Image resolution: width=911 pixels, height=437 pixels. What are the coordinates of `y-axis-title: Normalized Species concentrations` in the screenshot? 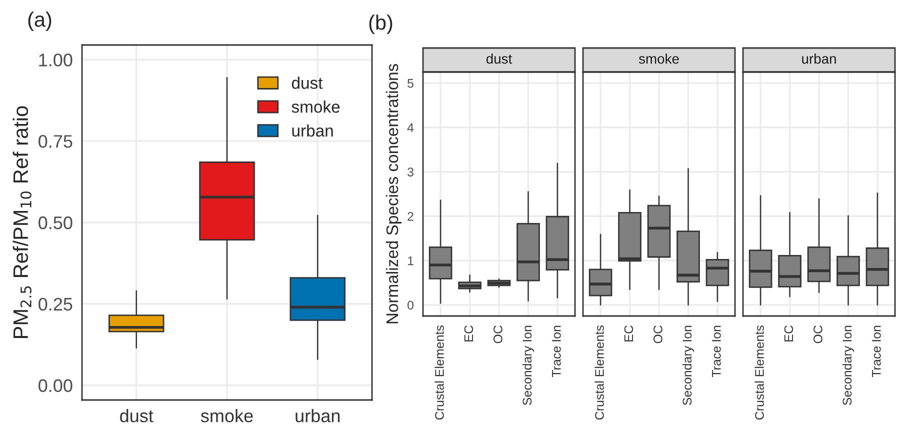 It's located at (394, 194).